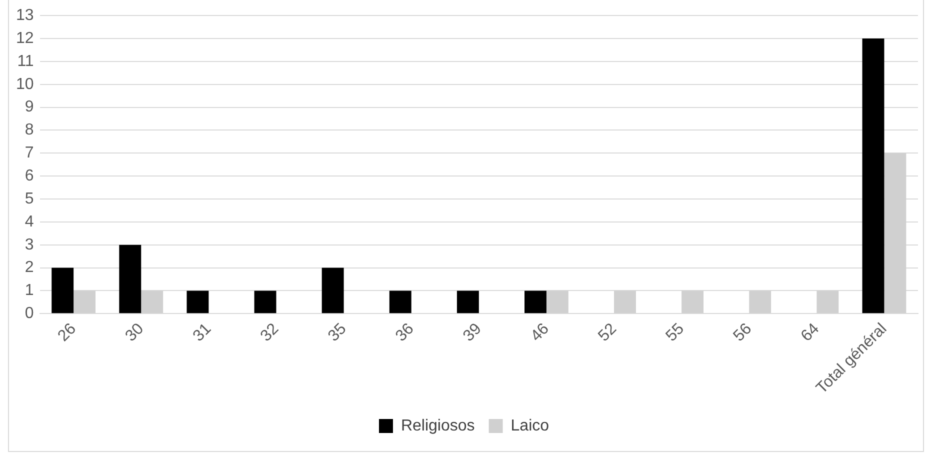 This screenshot has height=454, width=926. Describe the element at coordinates (675, 332) in the screenshot. I see `x-tick-label: 55` at that location.